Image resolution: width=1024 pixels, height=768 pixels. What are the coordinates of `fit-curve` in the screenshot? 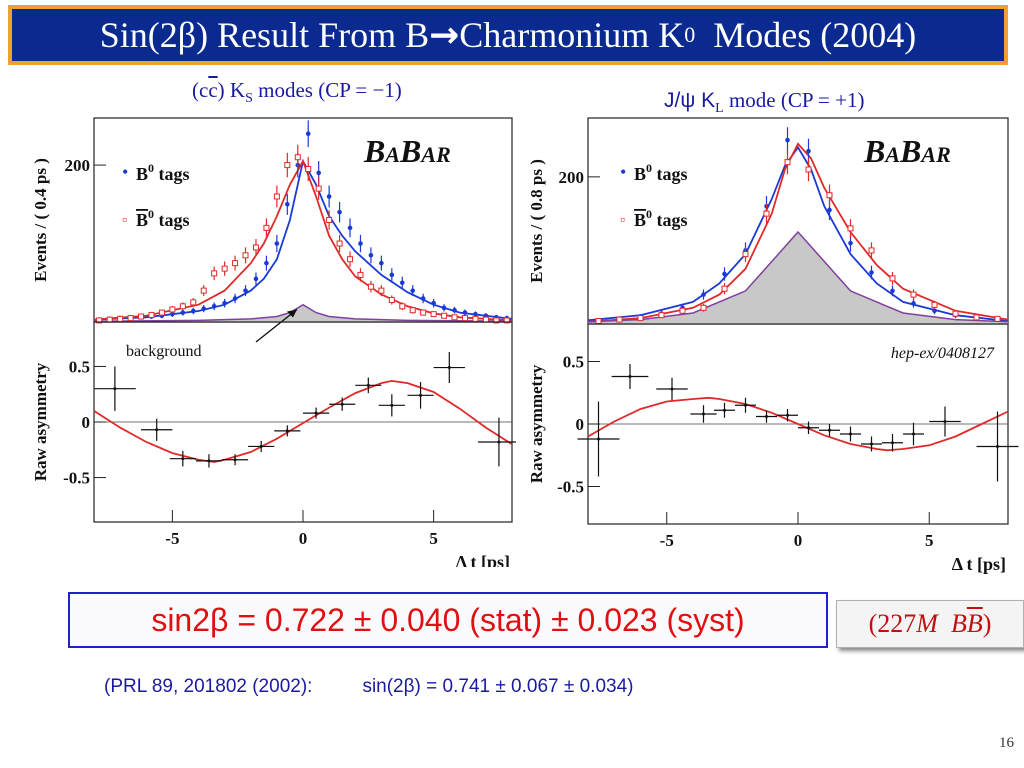 It's located at (303, 240).